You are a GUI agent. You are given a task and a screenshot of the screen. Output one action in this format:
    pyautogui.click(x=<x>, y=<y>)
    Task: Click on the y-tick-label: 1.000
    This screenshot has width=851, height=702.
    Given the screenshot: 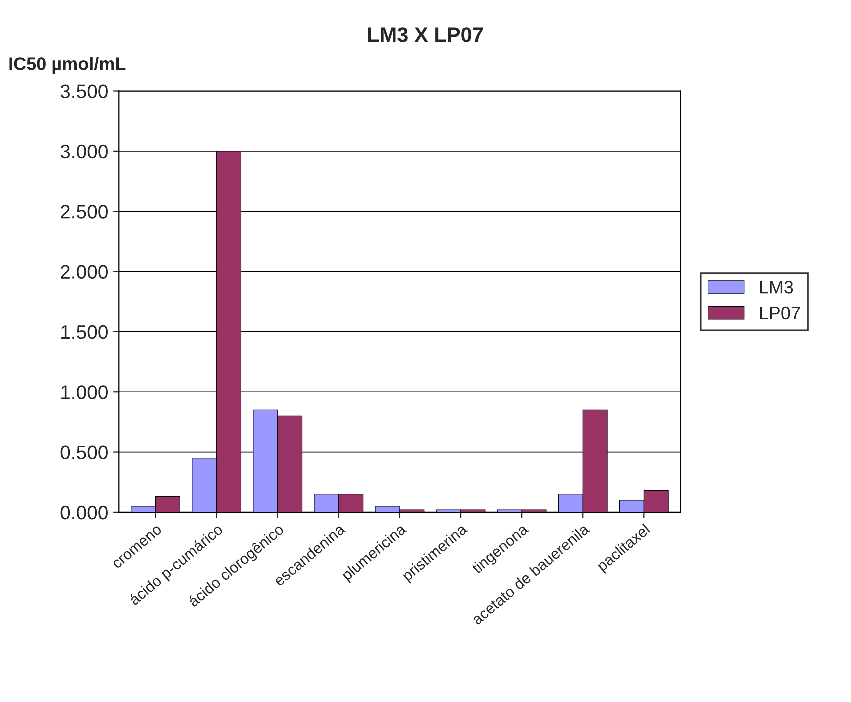 What is the action you would take?
    pyautogui.click(x=85, y=393)
    